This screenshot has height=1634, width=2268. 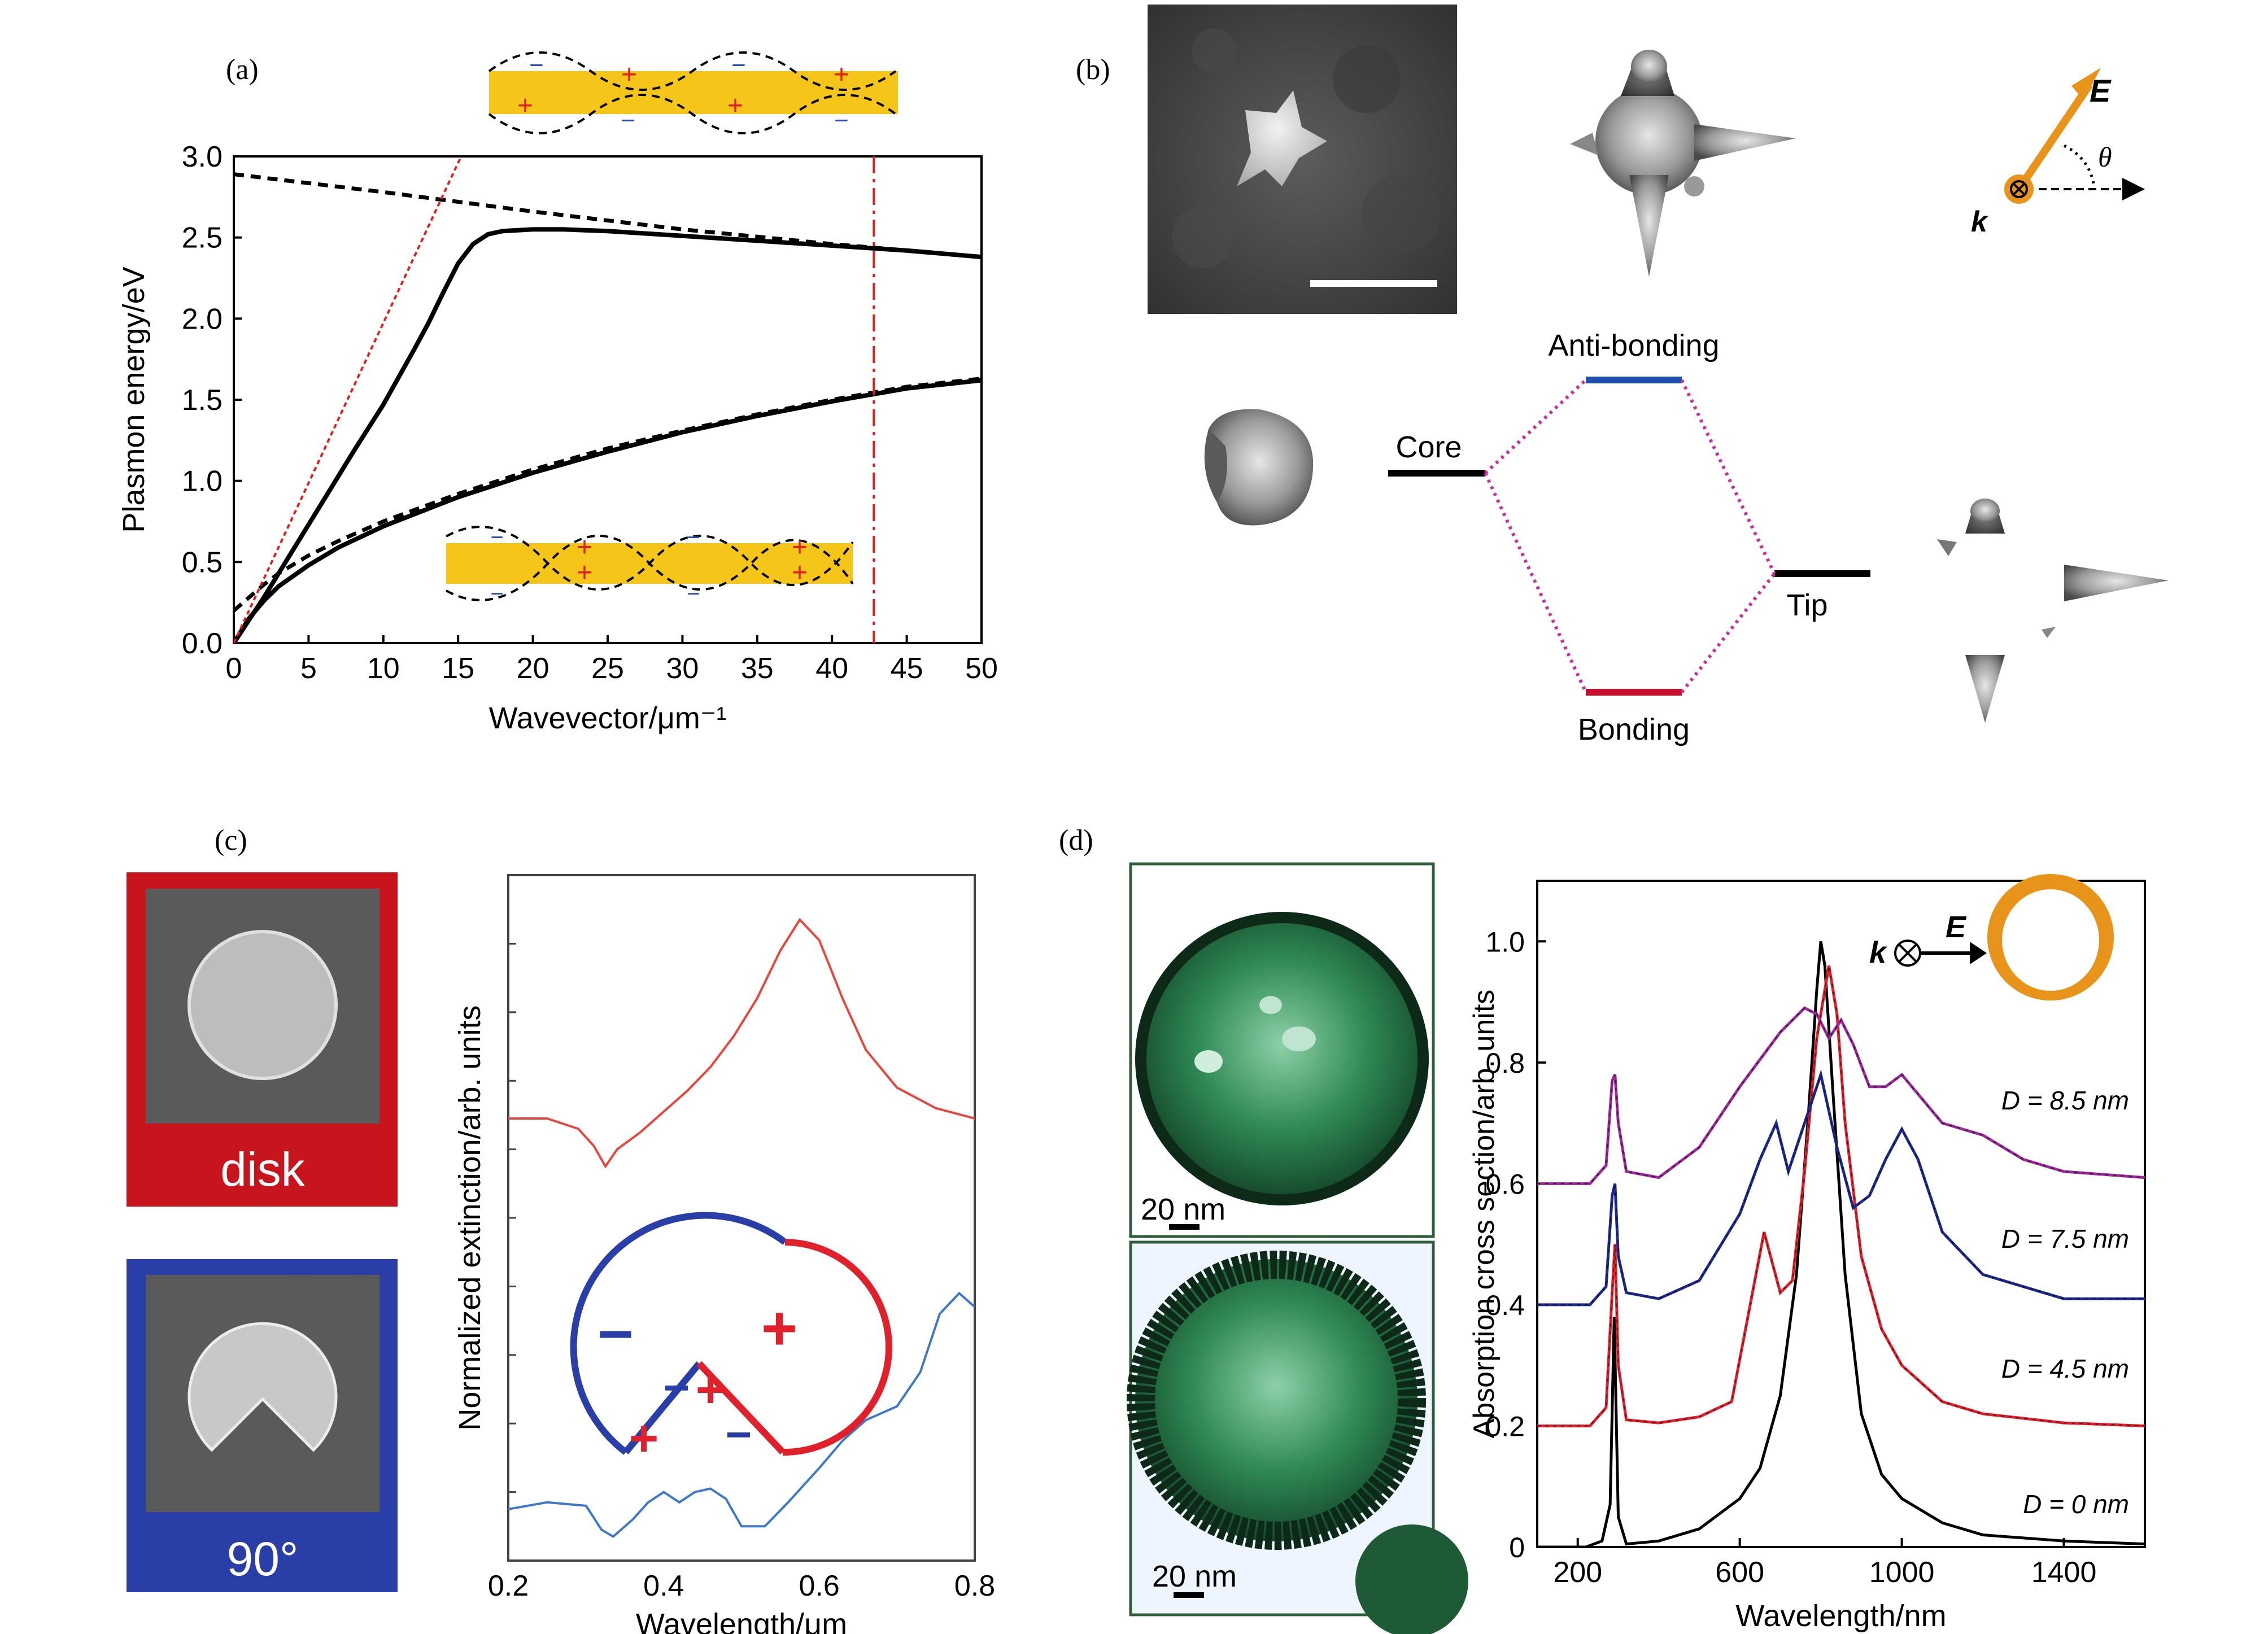 I want to click on charge-distribution-inset: − + + − + −, so click(x=731, y=1340).